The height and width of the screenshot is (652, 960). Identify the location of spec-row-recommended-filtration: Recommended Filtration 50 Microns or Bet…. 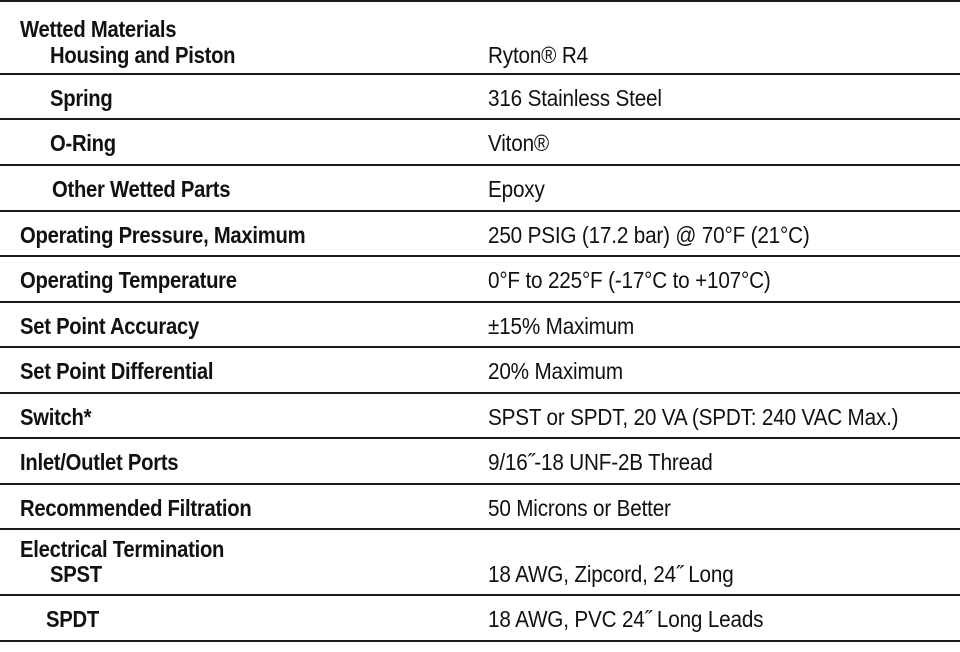
(480, 507).